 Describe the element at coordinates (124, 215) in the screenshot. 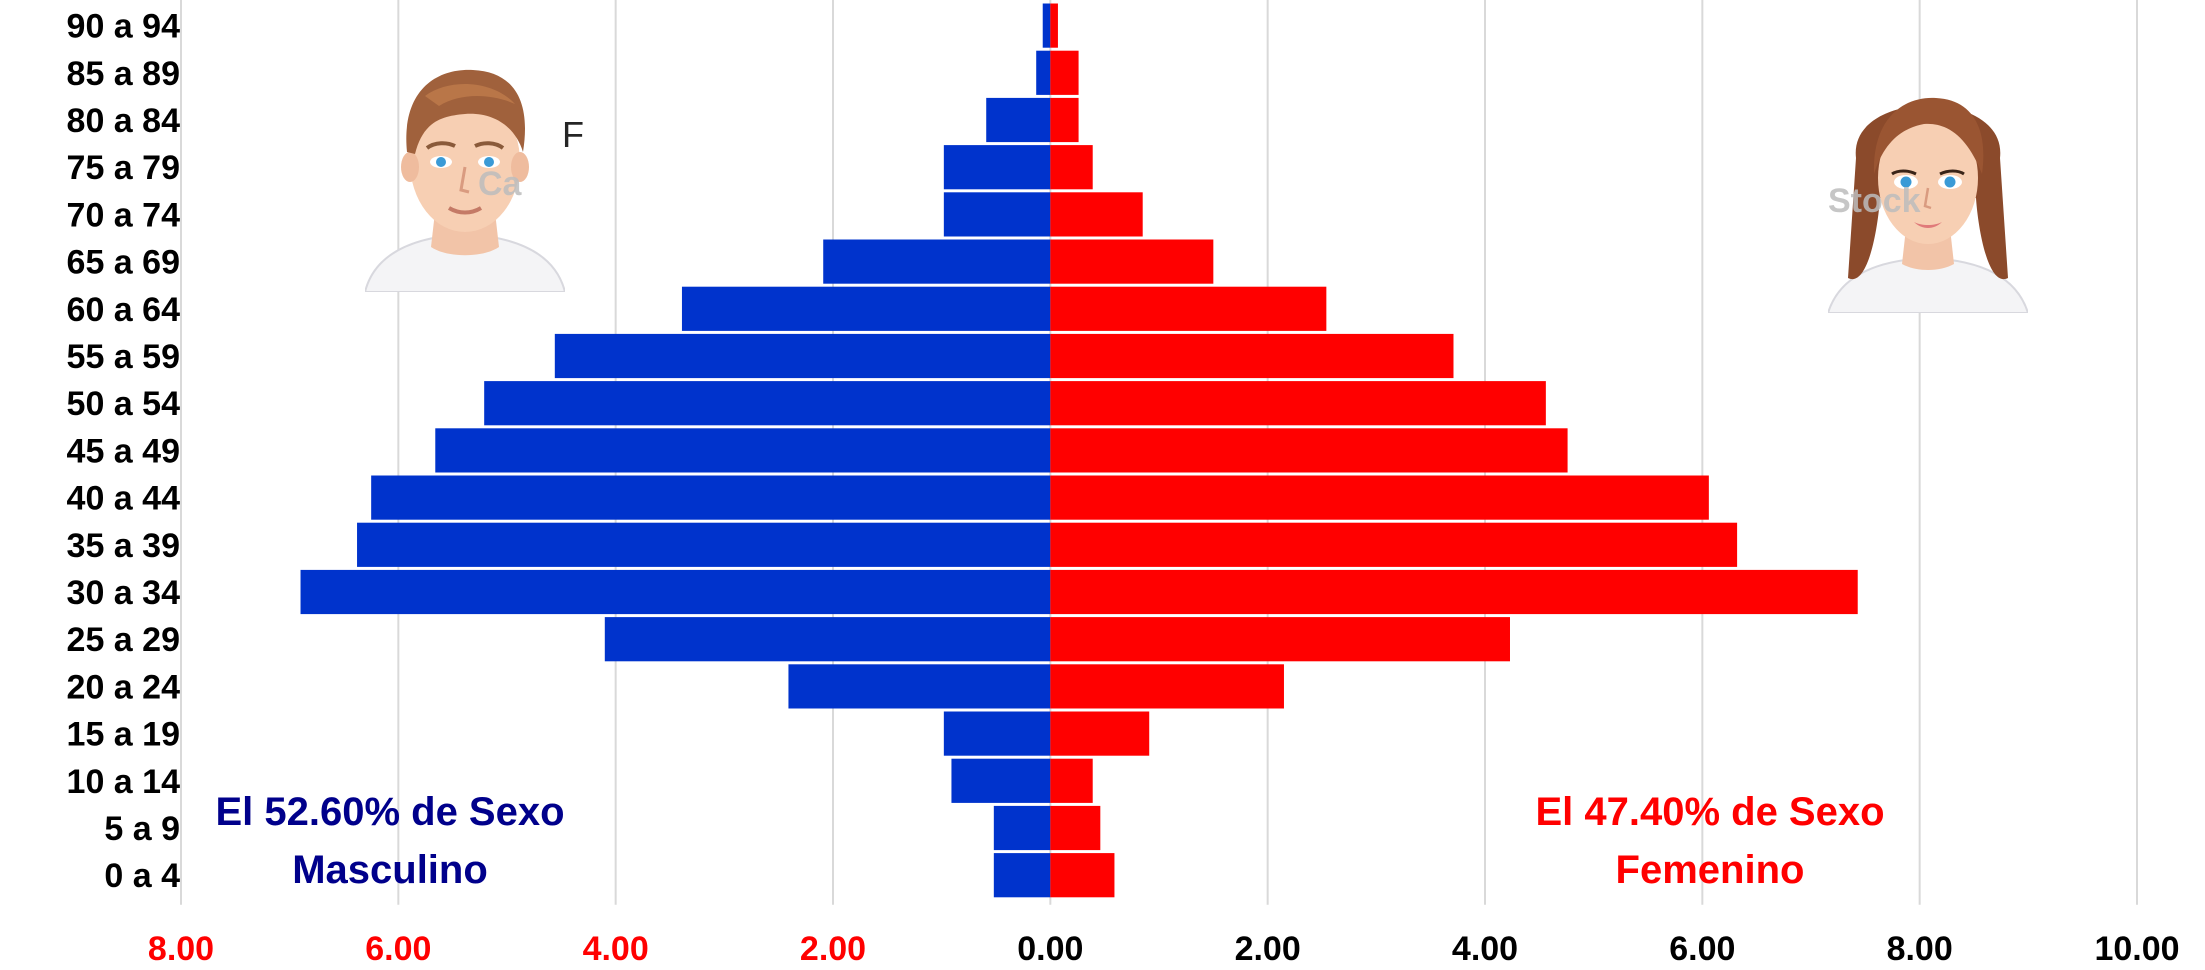

I see `y-axis-label: 70 a 74` at that location.